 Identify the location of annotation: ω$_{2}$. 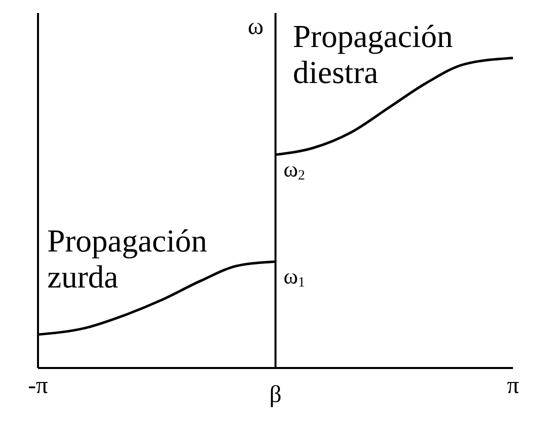
(294, 170).